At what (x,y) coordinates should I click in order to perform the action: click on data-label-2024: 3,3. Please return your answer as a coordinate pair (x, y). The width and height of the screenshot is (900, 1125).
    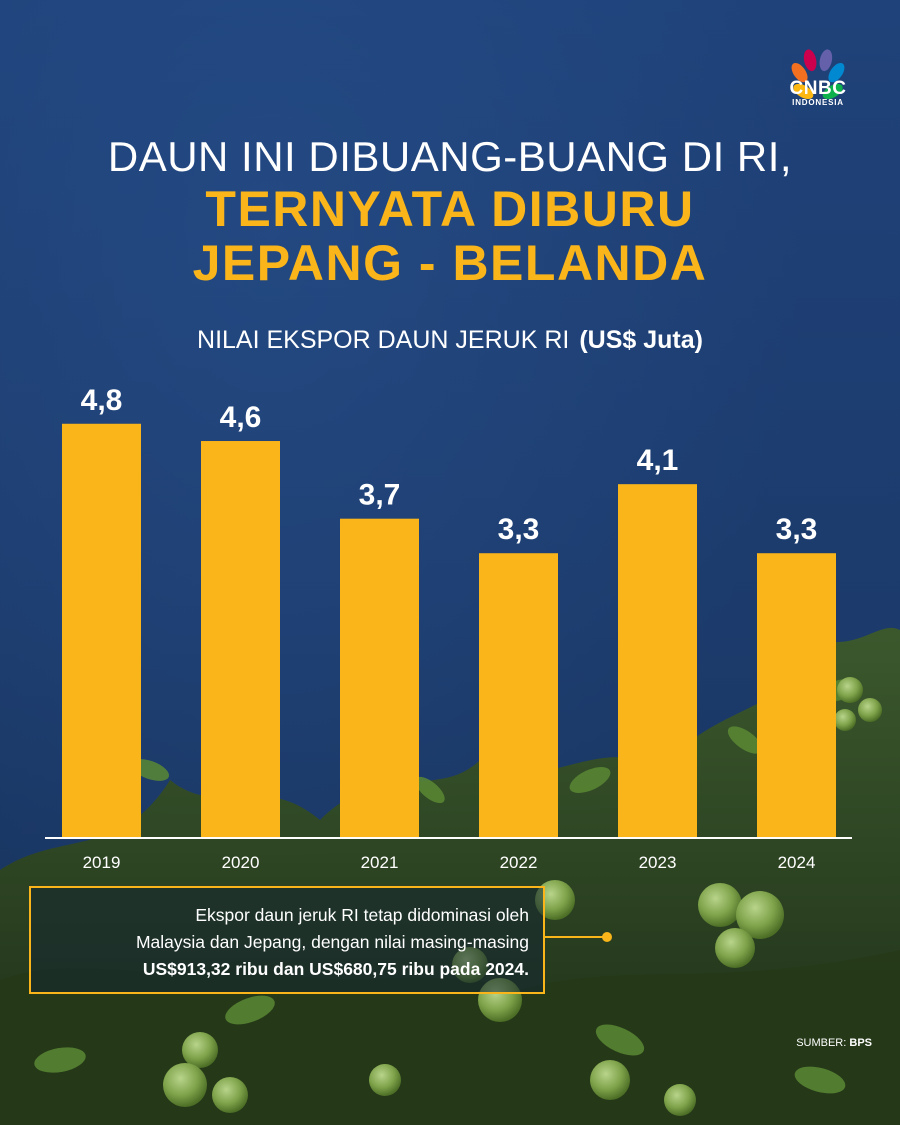
    Looking at the image, I should click on (797, 529).